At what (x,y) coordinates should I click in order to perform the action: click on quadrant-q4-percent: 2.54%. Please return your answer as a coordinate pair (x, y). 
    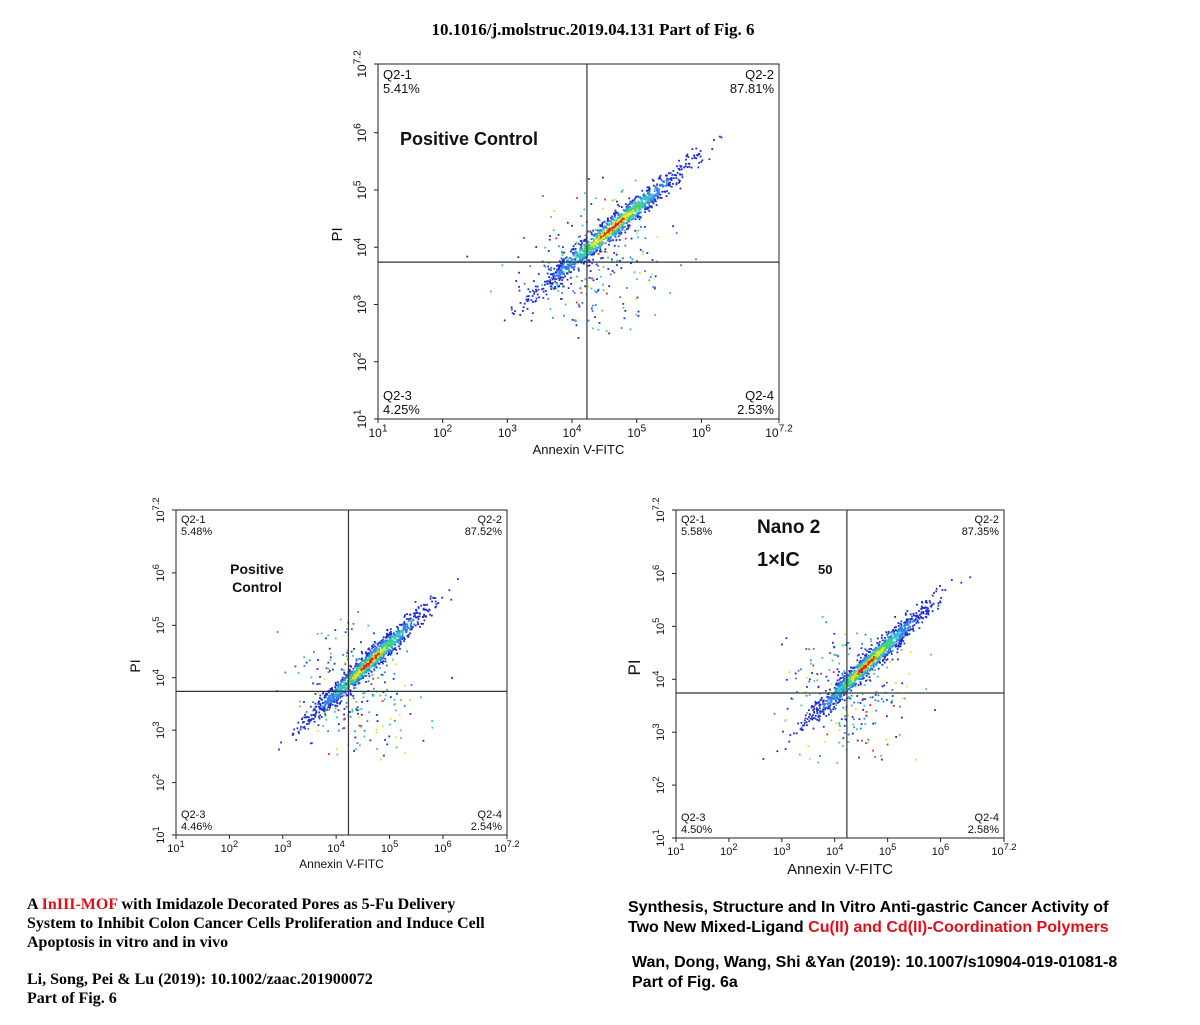
    Looking at the image, I should click on (486, 827).